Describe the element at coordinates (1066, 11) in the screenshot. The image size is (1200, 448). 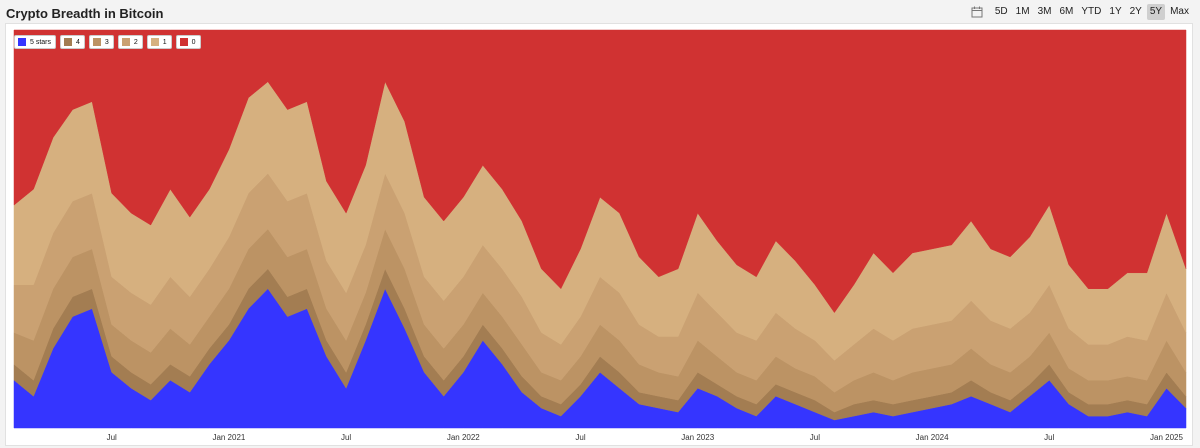
I see `range-6m-button: 6M` at that location.